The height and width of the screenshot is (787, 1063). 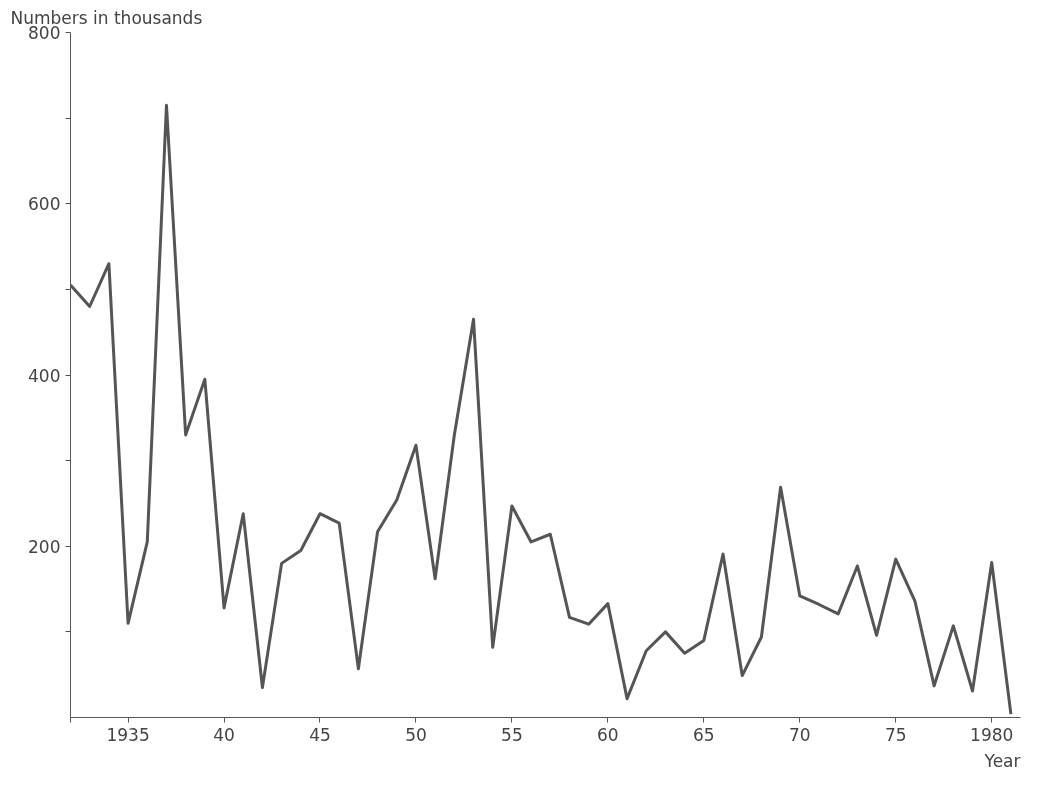 What do you see at coordinates (608, 734) in the screenshot?
I see `x-tick-label: 60` at bounding box center [608, 734].